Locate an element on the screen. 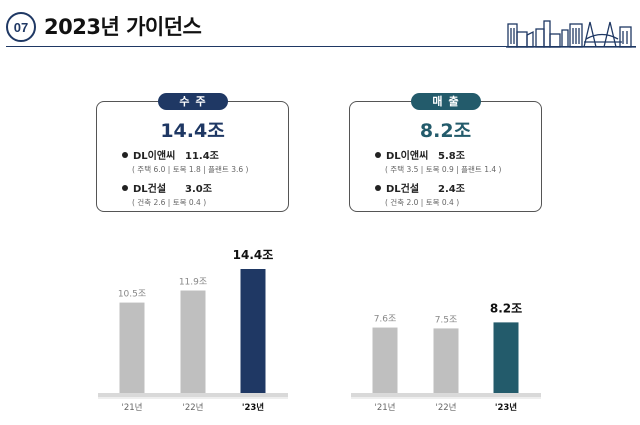 This screenshot has height=425, width=640. chart-value-label: 11.9조 is located at coordinates (193, 283).